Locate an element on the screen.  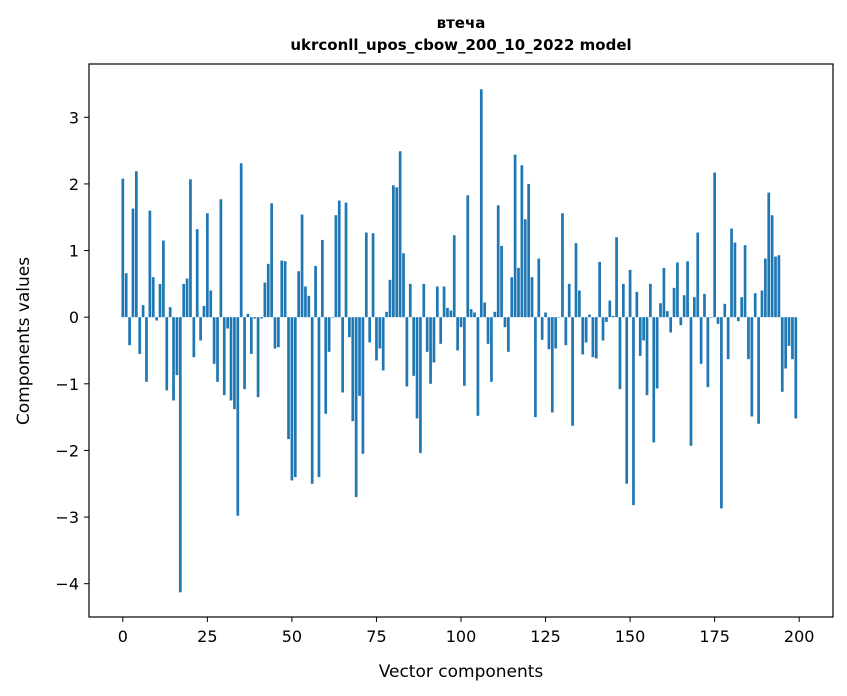
x-tick-label: 0 is located at coordinates (123, 636).